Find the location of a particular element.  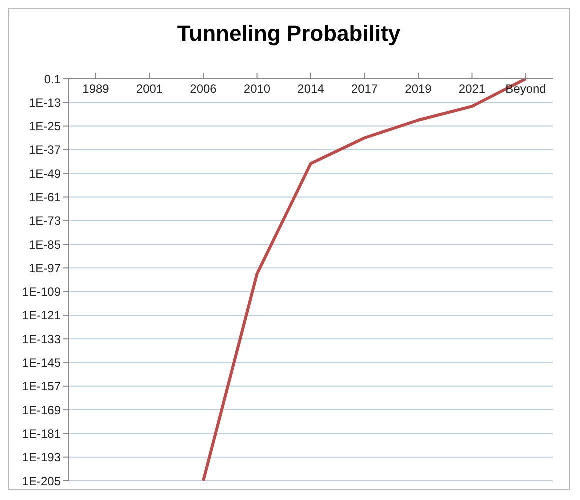

y-tick-label: 1E-157 is located at coordinates (42, 387).